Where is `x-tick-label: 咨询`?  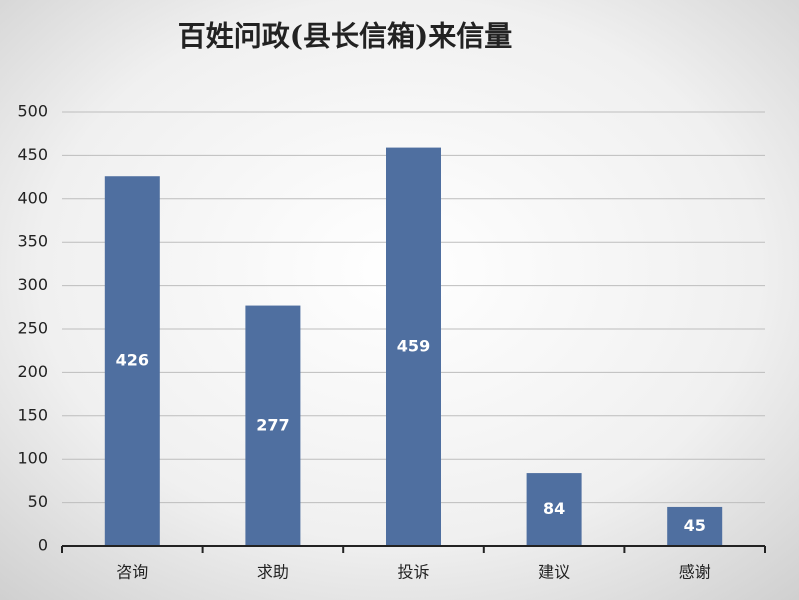 x-tick-label: 咨询 is located at coordinates (132, 572).